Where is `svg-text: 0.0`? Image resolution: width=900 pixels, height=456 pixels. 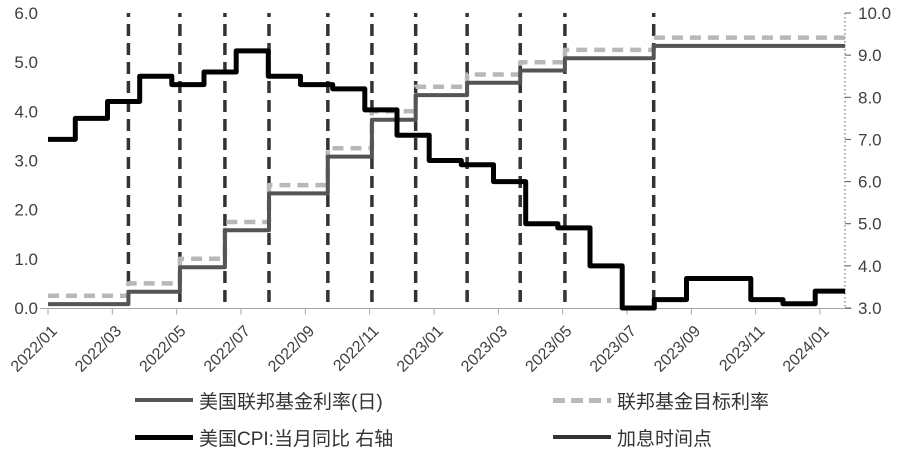 svg-text: 0.0 is located at coordinates (26, 308).